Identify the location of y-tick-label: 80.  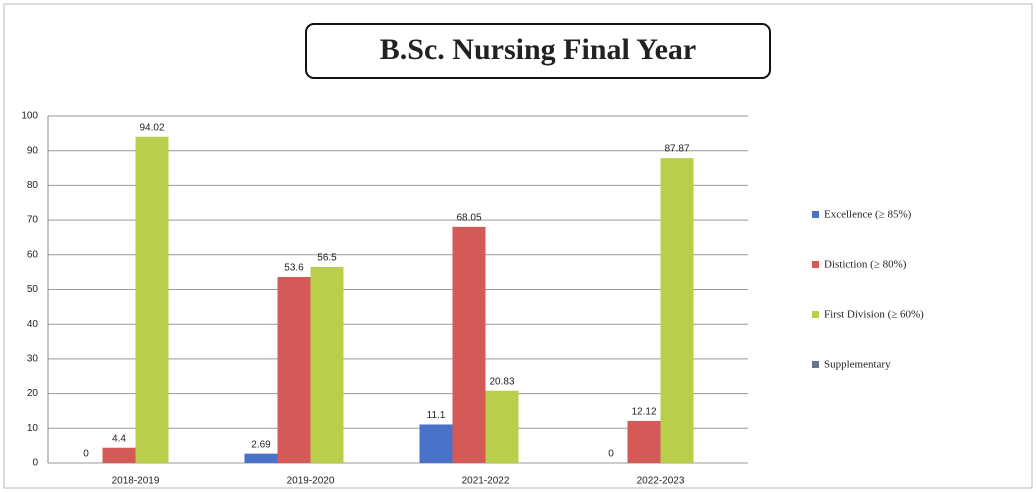
(33, 185).